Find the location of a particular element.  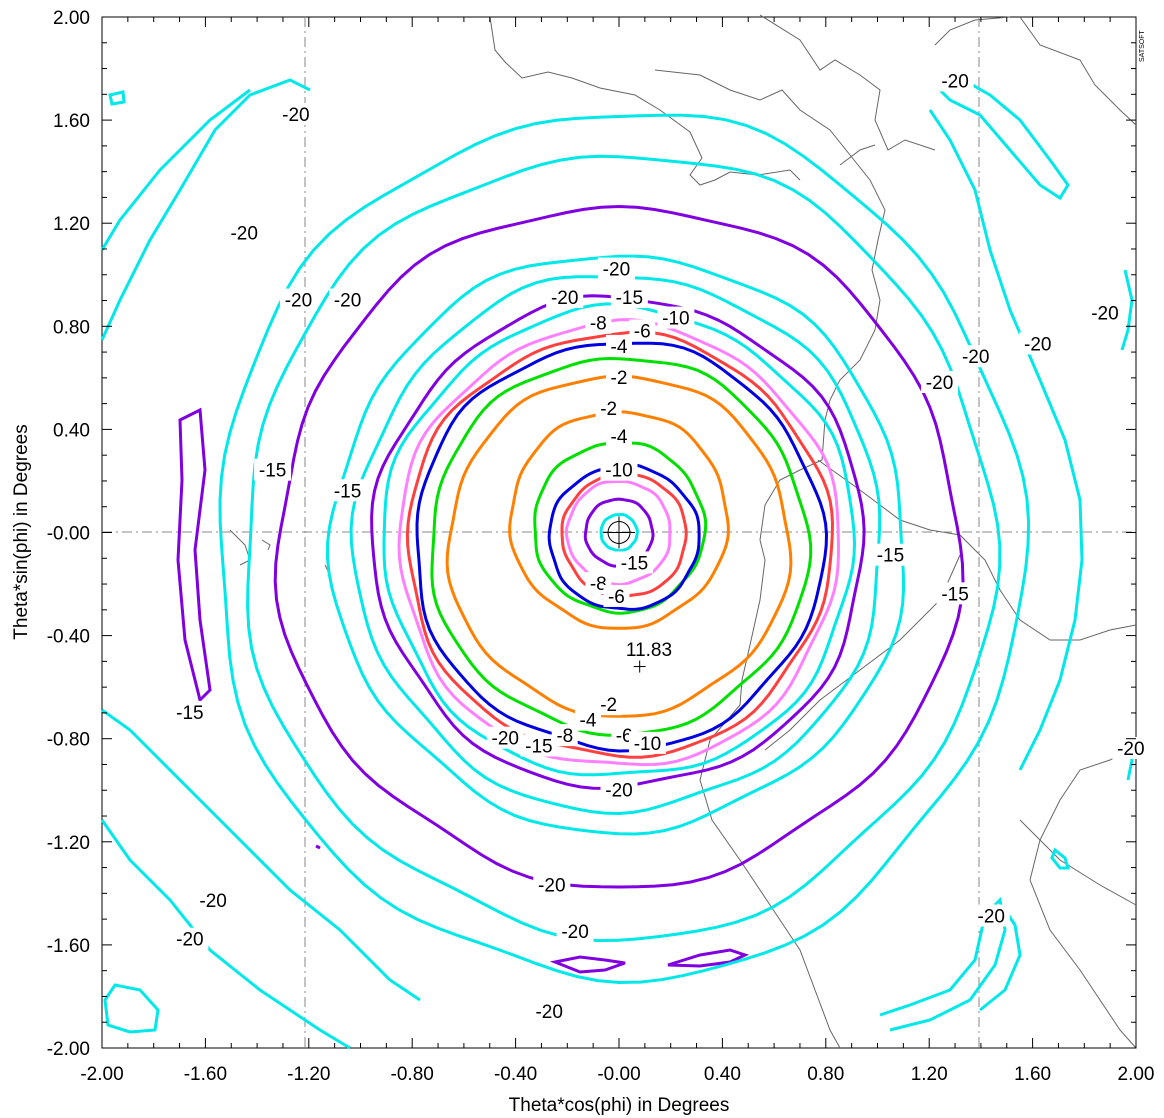

y-tick-label: 0.80 is located at coordinates (71, 327).